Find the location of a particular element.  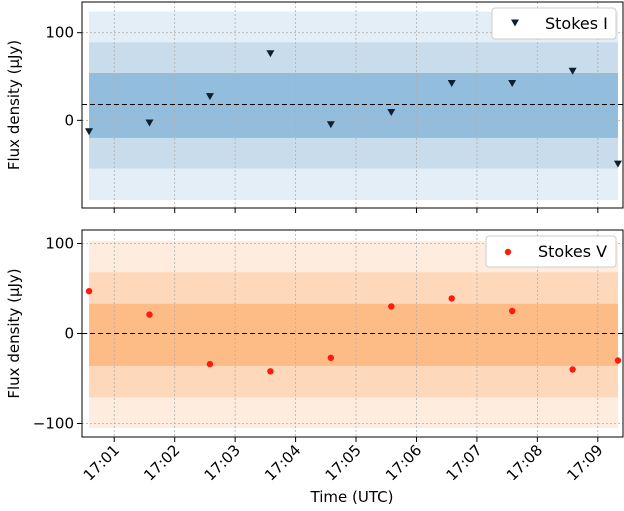

x-tick-label: 17:02 is located at coordinates (161, 462).